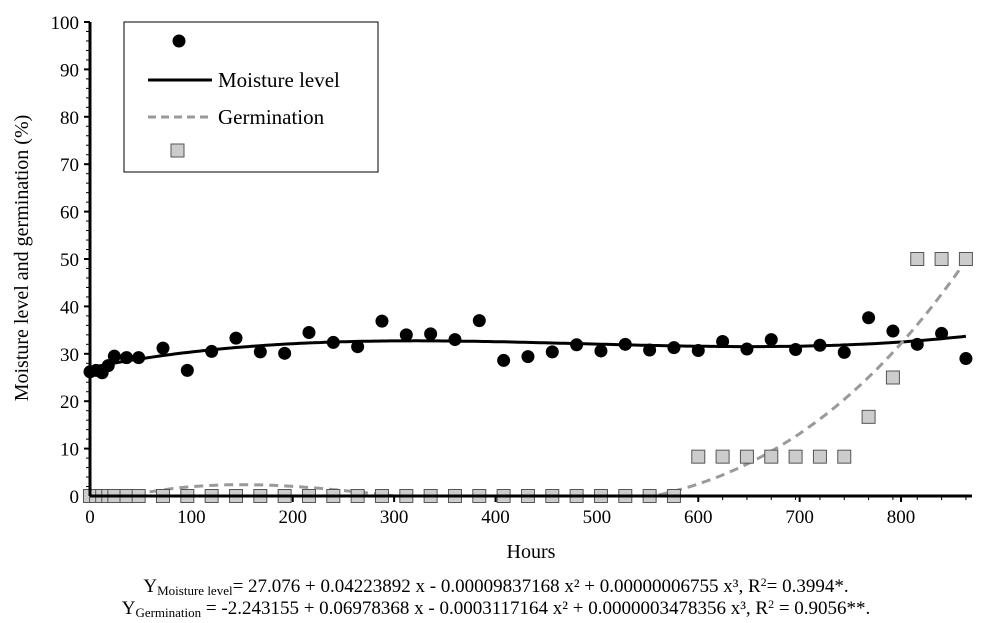 The width and height of the screenshot is (992, 623). I want to click on legend: Moisture level Germination, so click(251, 97).